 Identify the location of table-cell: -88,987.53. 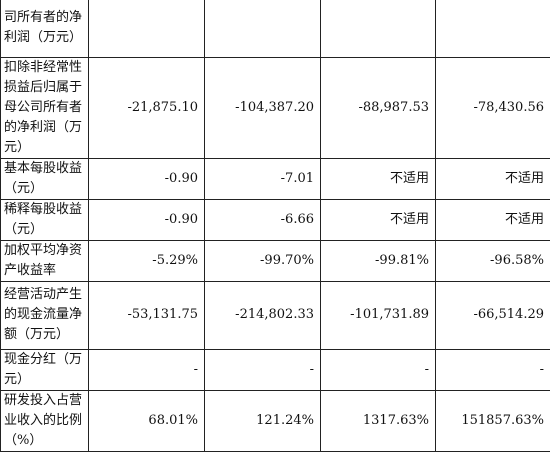
(378, 107).